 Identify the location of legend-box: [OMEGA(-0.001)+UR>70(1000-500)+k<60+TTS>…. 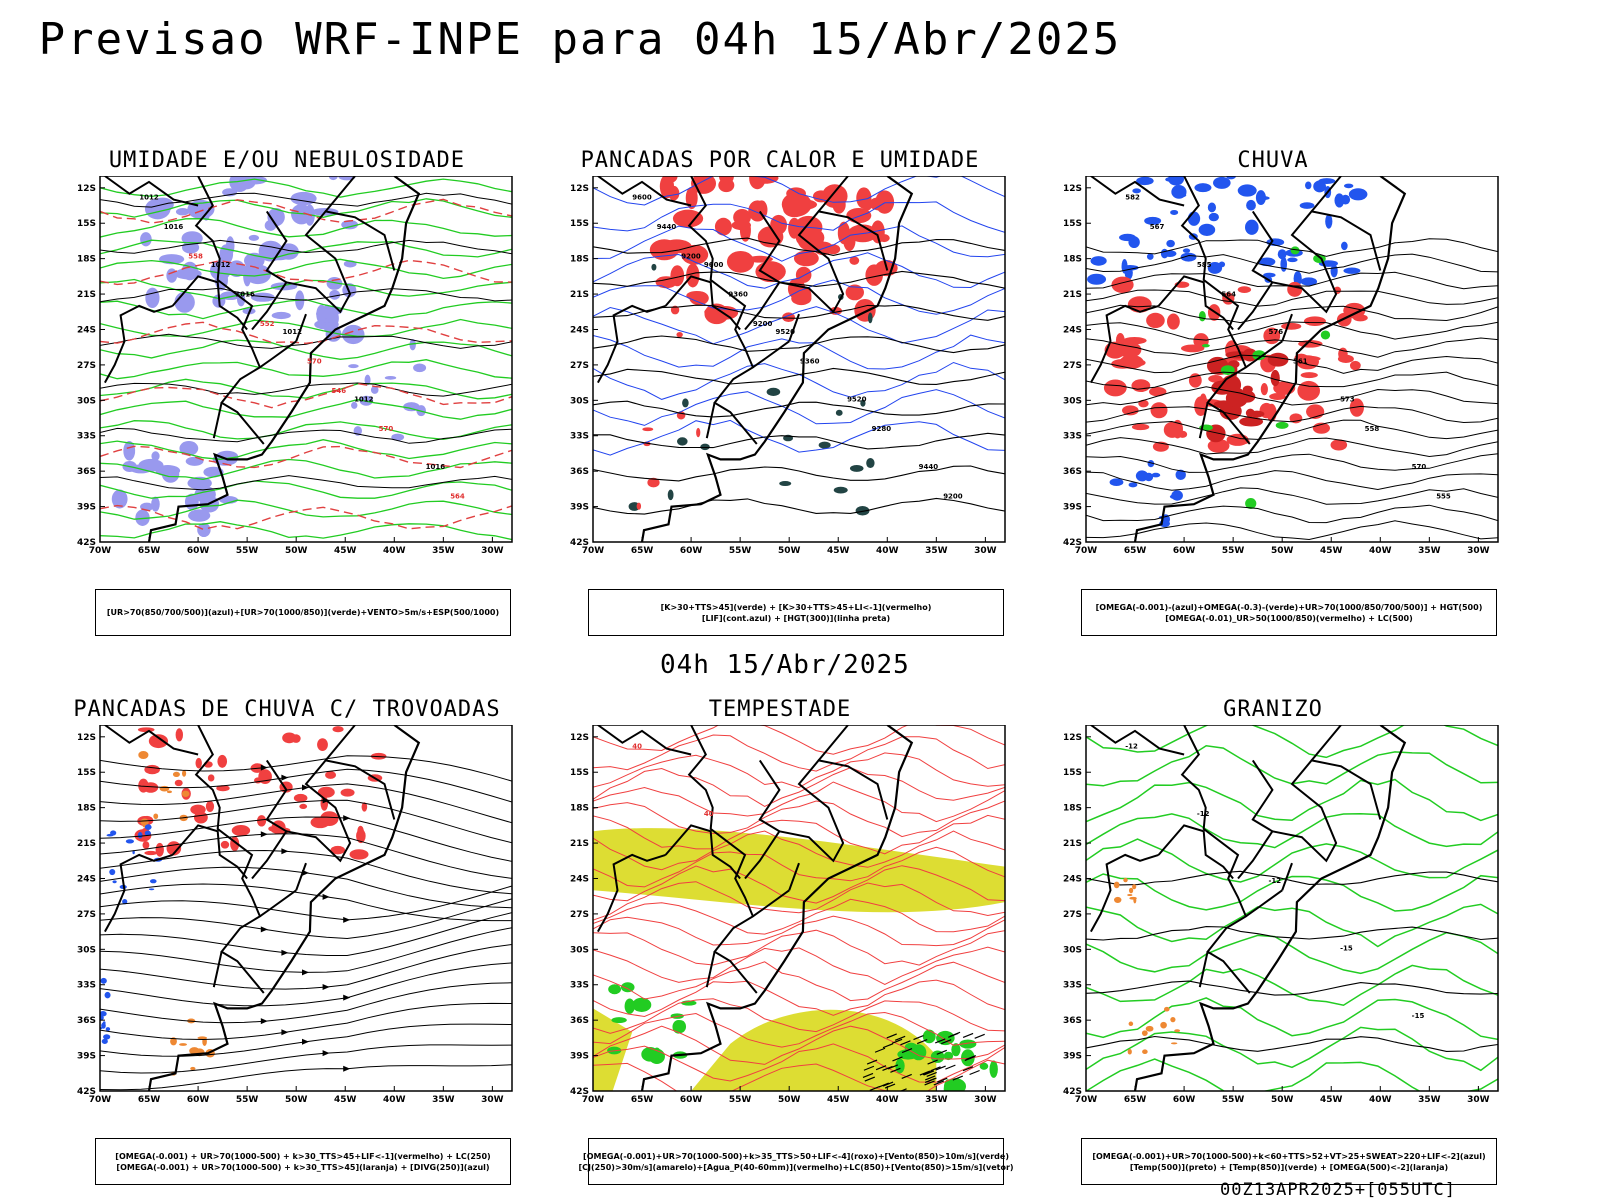
(1289, 1161).